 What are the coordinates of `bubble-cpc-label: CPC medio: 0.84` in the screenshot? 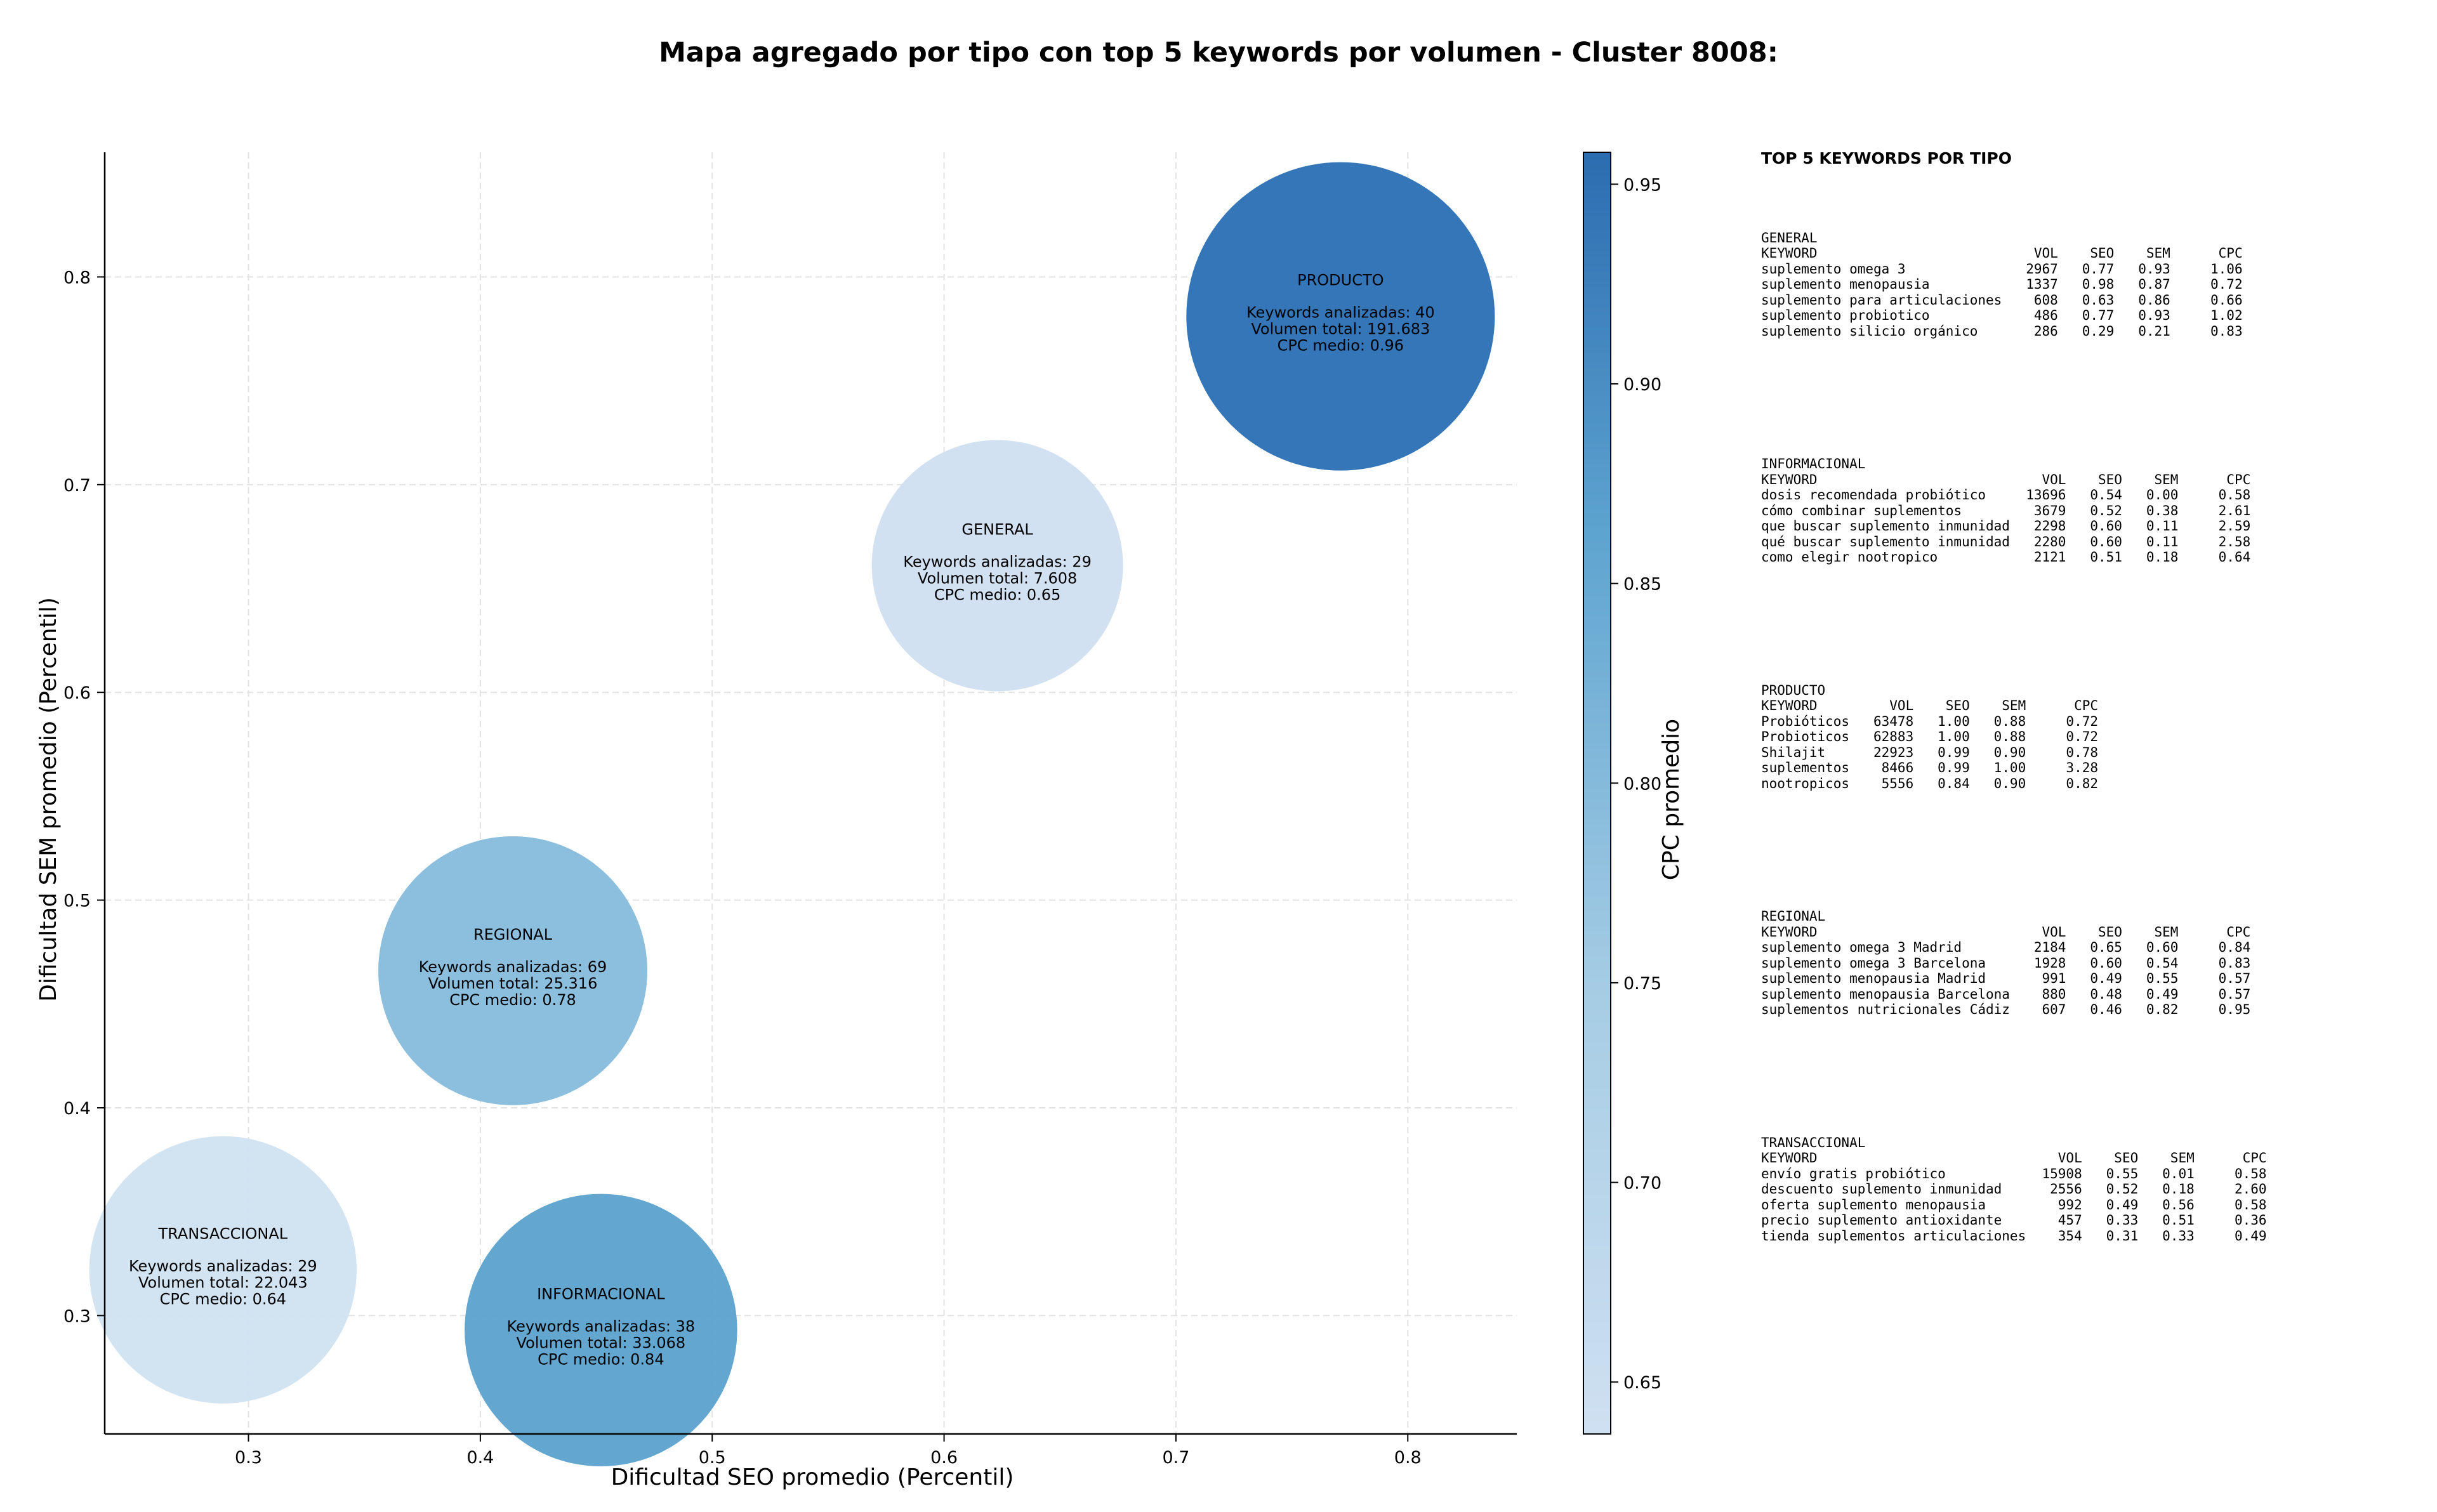 It's located at (601, 1359).